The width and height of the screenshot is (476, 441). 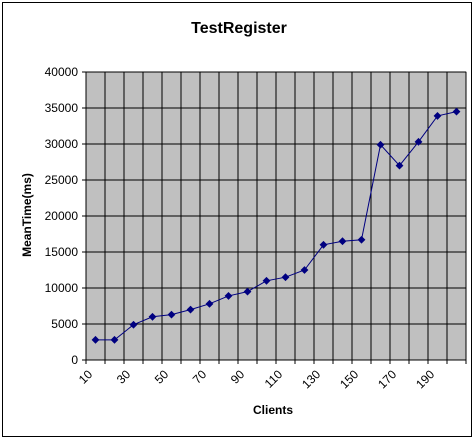 What do you see at coordinates (62, 288) in the screenshot?
I see `y-tick-label: 10000` at bounding box center [62, 288].